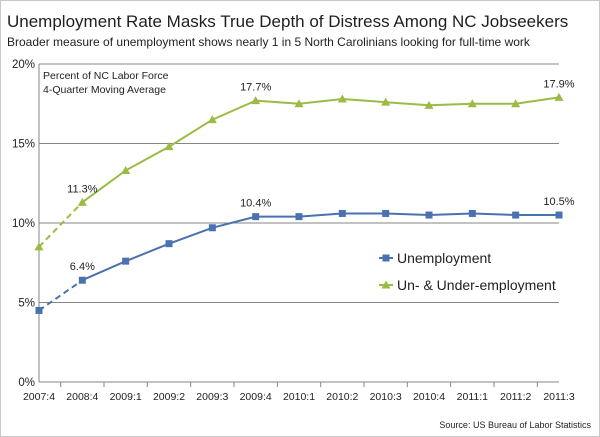  Describe the element at coordinates (467, 271) in the screenshot. I see `legend: Unemployment Un- & Under-employment` at that location.